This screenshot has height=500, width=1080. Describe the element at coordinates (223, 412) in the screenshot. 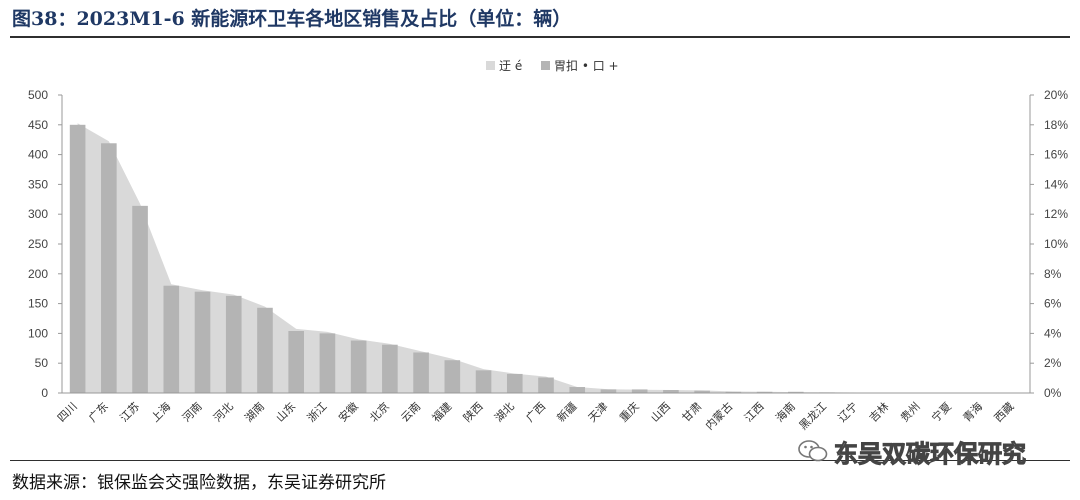

I see `category-label: 河北` at that location.